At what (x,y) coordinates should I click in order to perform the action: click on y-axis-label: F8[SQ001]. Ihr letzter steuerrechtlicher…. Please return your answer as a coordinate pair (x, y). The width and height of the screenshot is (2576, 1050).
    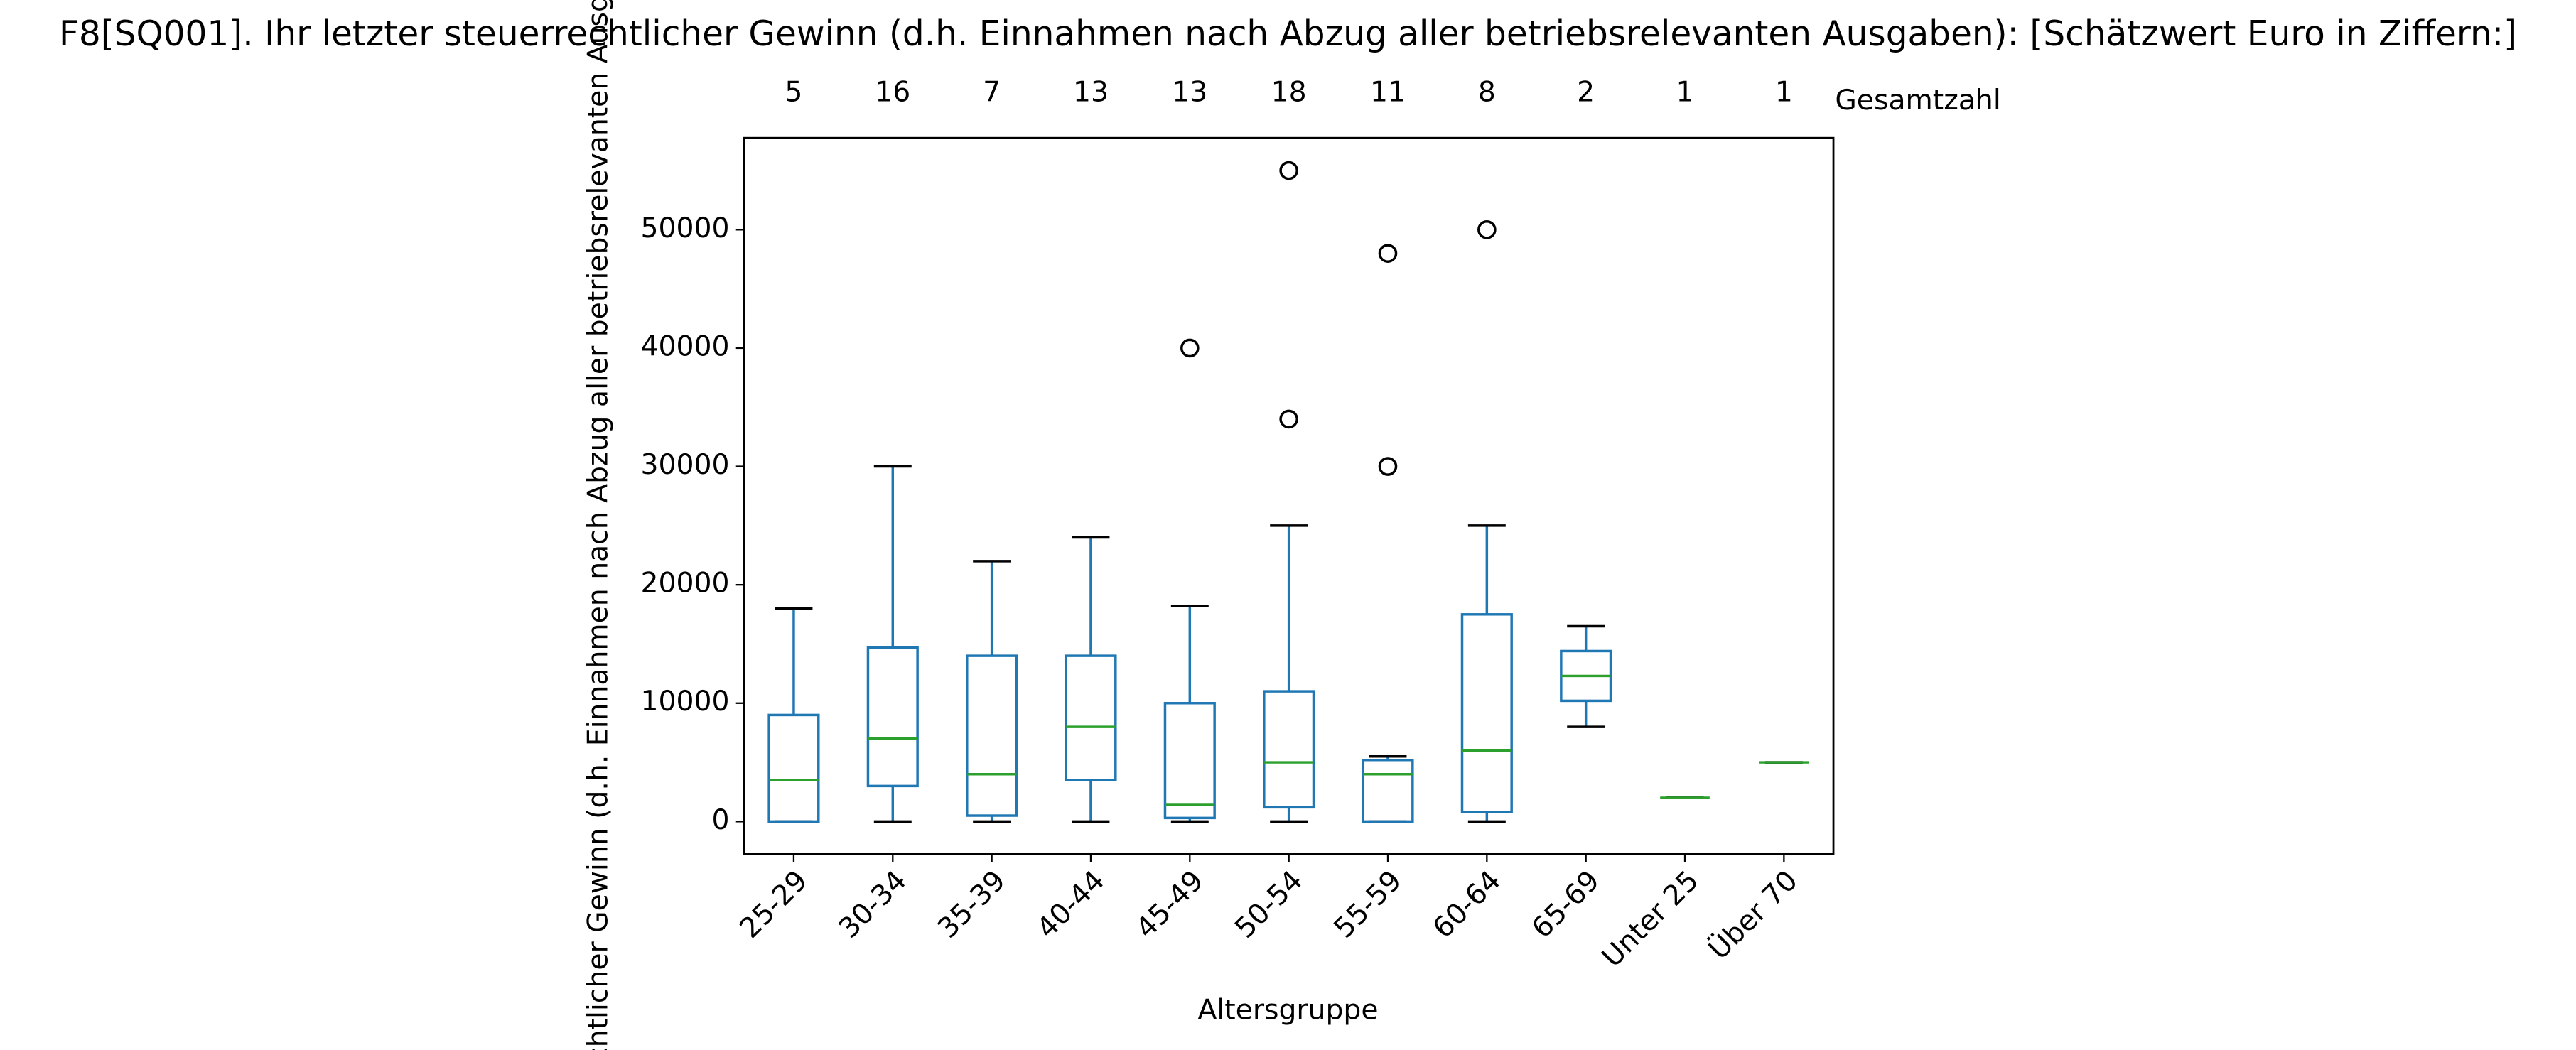
    Looking at the image, I should click on (598, 525).